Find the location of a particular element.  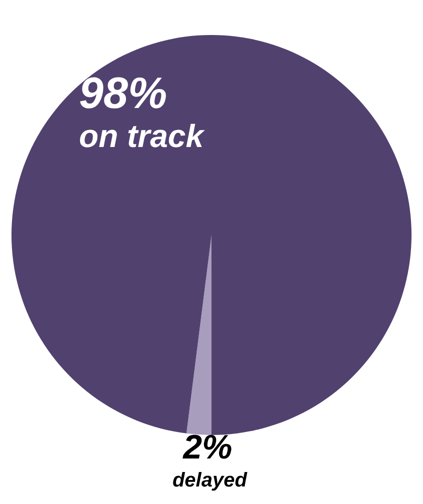

data-label: 98% is located at coordinates (123, 93).